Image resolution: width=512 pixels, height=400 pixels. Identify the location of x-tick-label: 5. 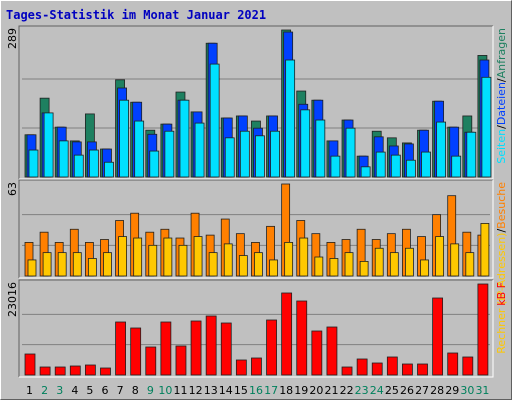
(89, 390).